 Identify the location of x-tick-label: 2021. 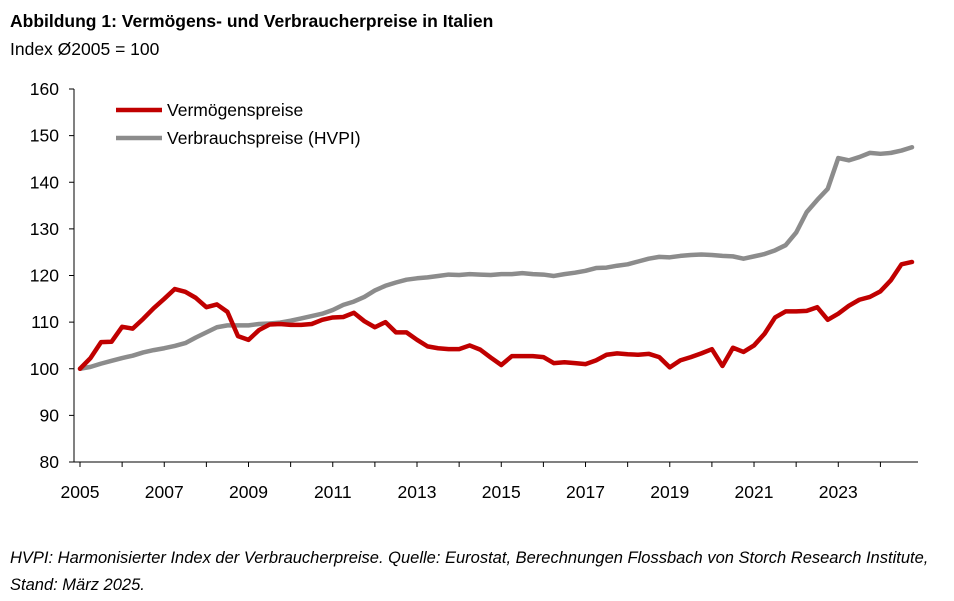
(754, 492).